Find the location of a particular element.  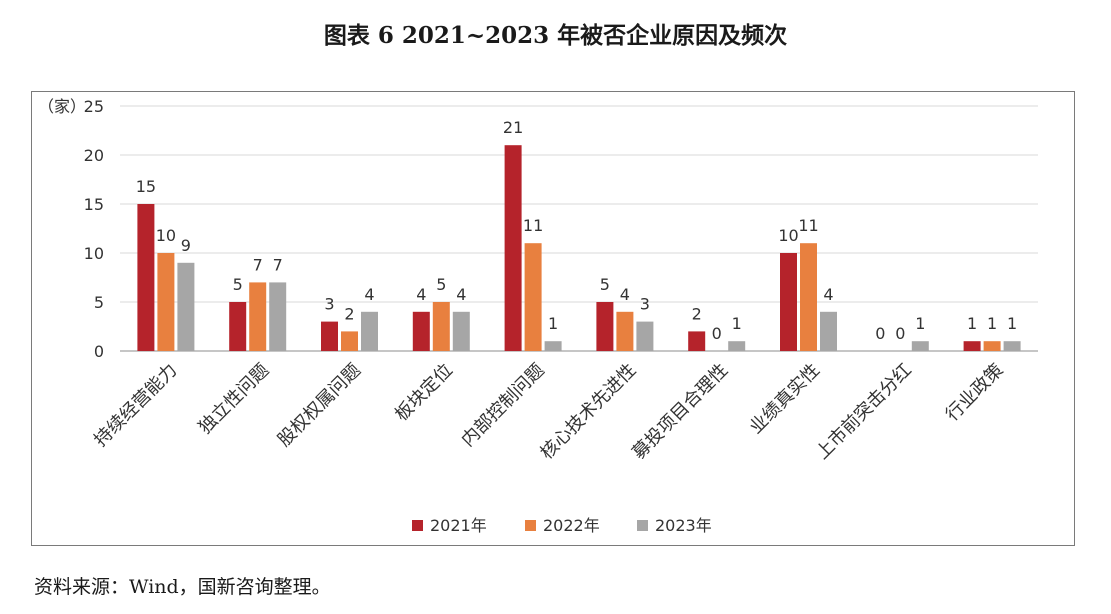

x-tick-label: 行业政策 is located at coordinates (975, 393).